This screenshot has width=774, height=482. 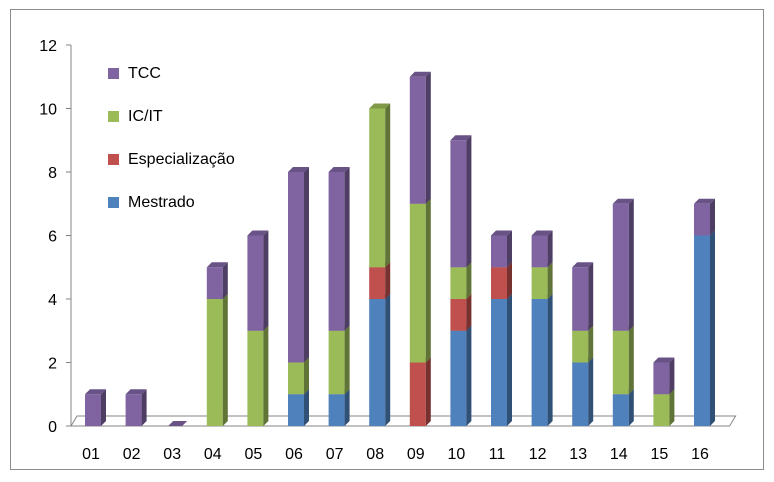 What do you see at coordinates (161, 202) in the screenshot?
I see `legend-label: Mestrado` at bounding box center [161, 202].